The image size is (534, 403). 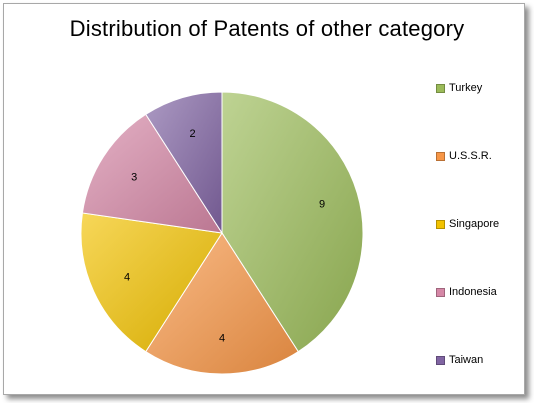 I want to click on legend-item-singapore: Singapore, so click(x=467, y=224).